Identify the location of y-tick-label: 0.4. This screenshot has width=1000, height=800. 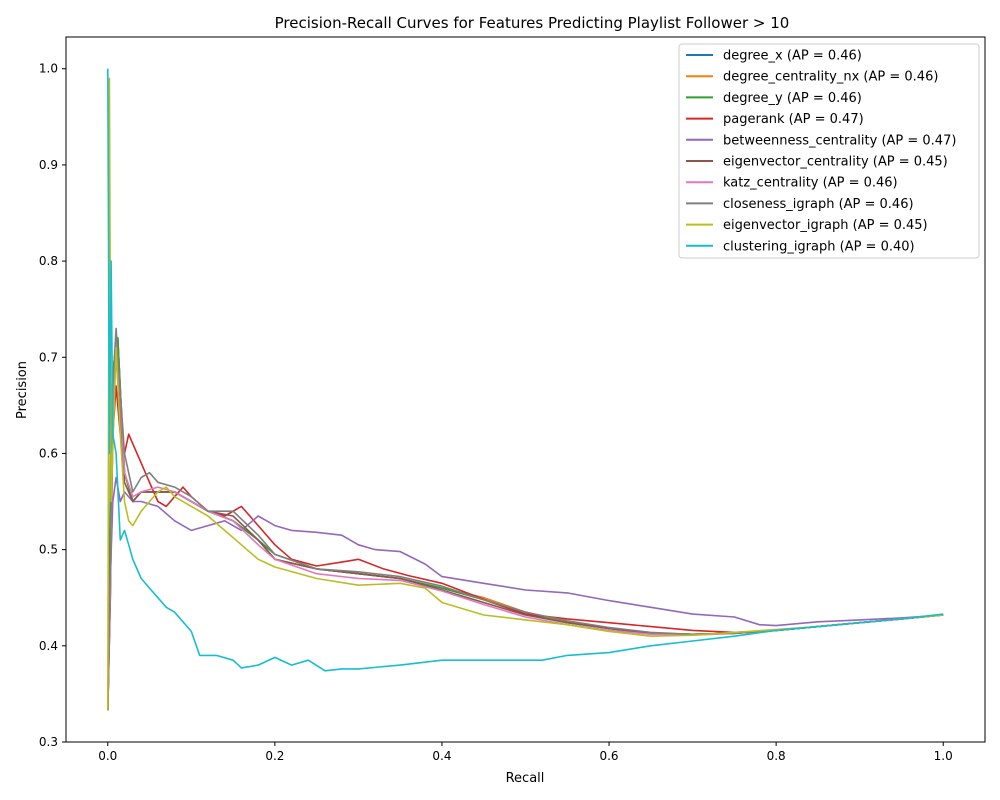
(48, 646).